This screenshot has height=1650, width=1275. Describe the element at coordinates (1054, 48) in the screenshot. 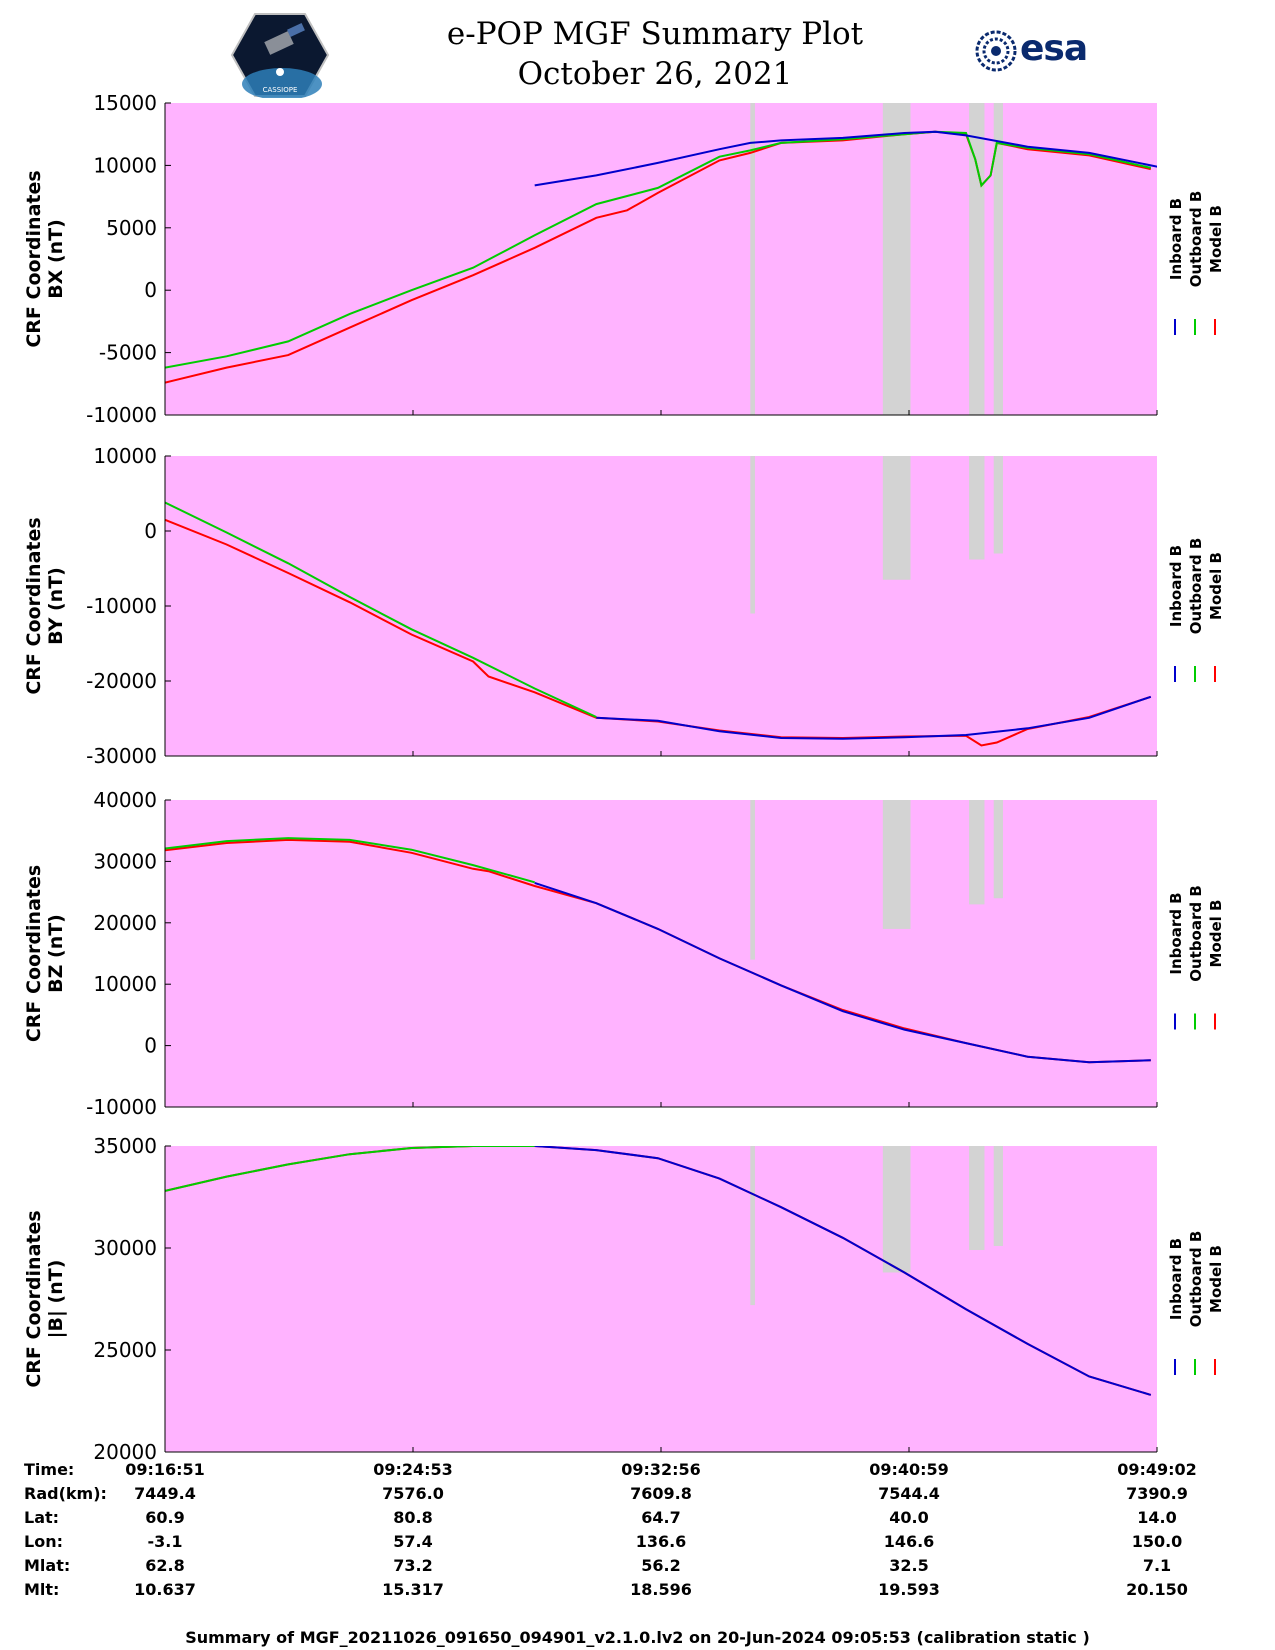

I see `esa-logo-text: esa` at that location.